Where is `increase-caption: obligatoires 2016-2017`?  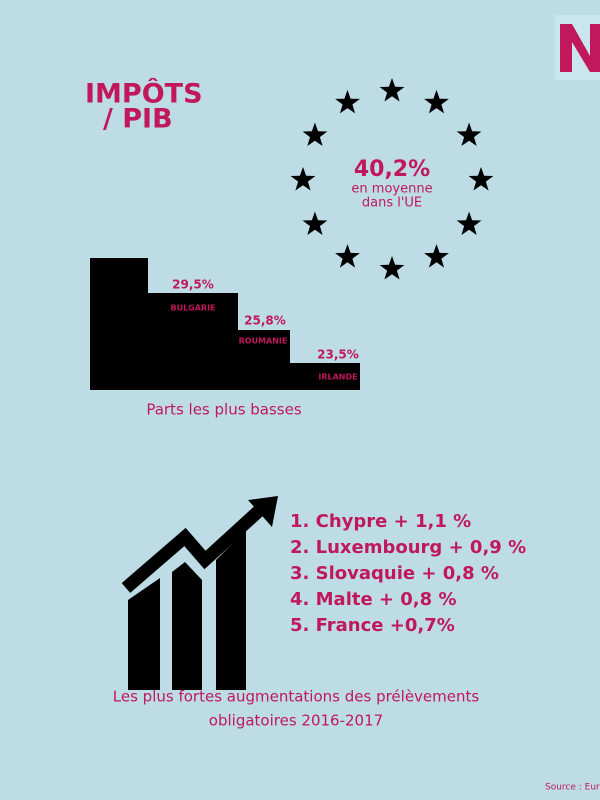 increase-caption: obligatoires 2016-2017 is located at coordinates (296, 721).